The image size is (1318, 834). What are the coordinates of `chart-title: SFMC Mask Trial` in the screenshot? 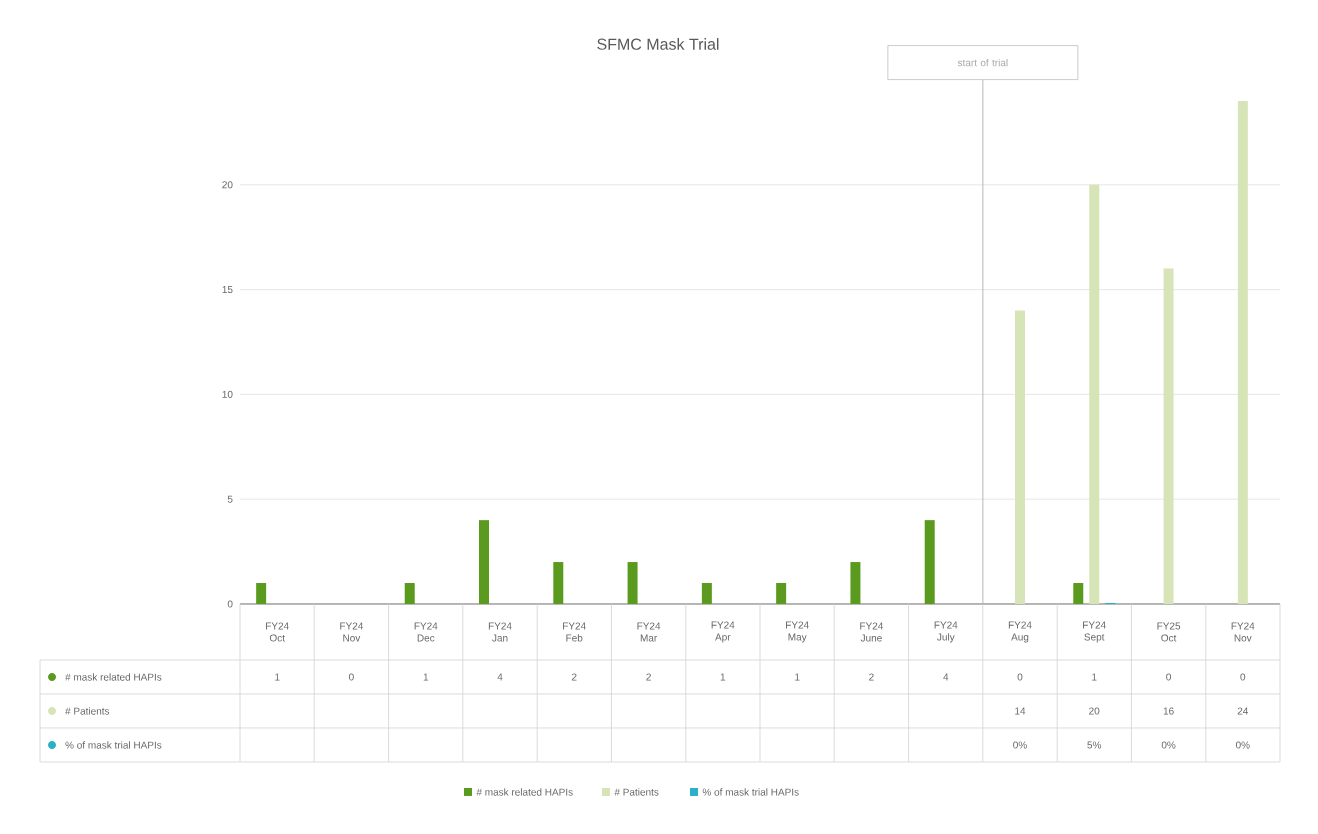 It's located at (658, 44).